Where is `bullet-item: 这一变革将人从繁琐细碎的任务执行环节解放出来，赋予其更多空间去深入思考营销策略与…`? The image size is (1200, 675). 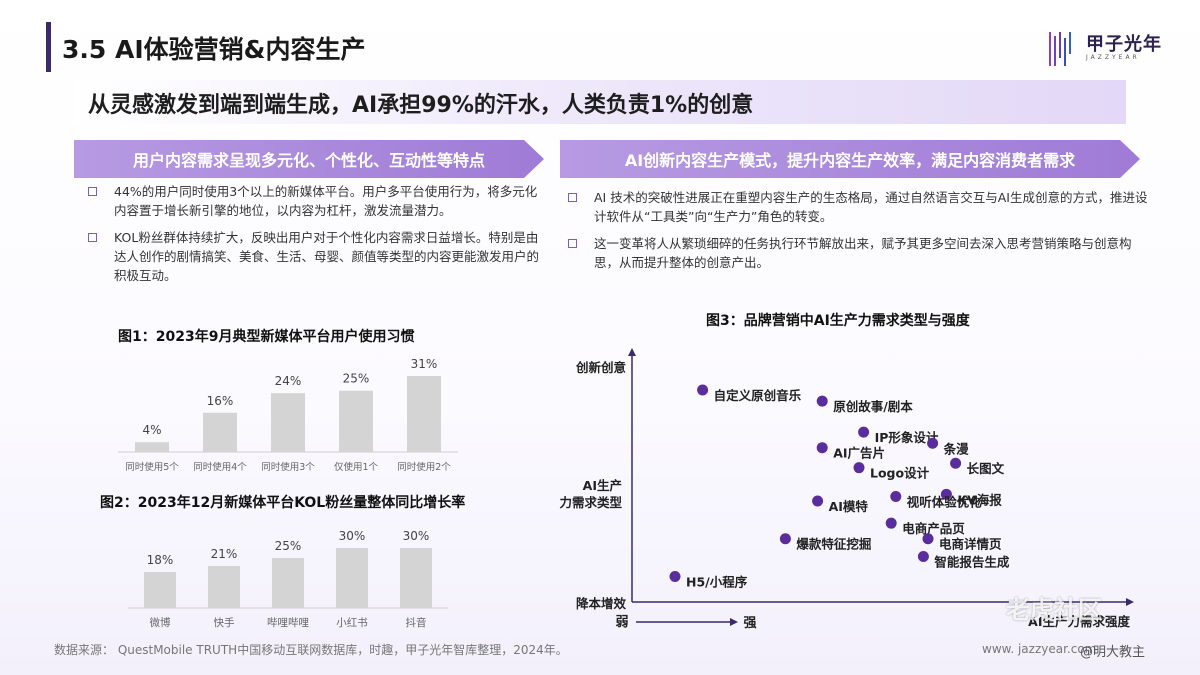 bullet-item: 这一变革将人从繁琐细碎的任务执行环节解放出来，赋予其更多空间去深入思考营销策略与… is located at coordinates (859, 253).